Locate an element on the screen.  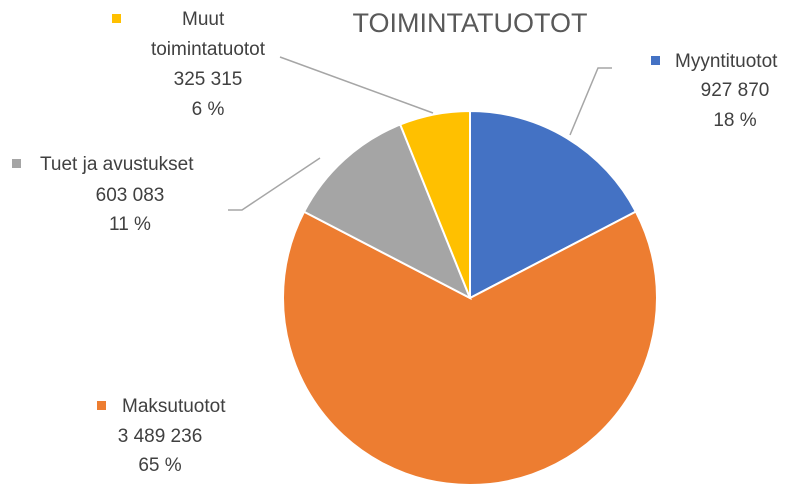
label-line: toimintatuotot is located at coordinates (208, 49).